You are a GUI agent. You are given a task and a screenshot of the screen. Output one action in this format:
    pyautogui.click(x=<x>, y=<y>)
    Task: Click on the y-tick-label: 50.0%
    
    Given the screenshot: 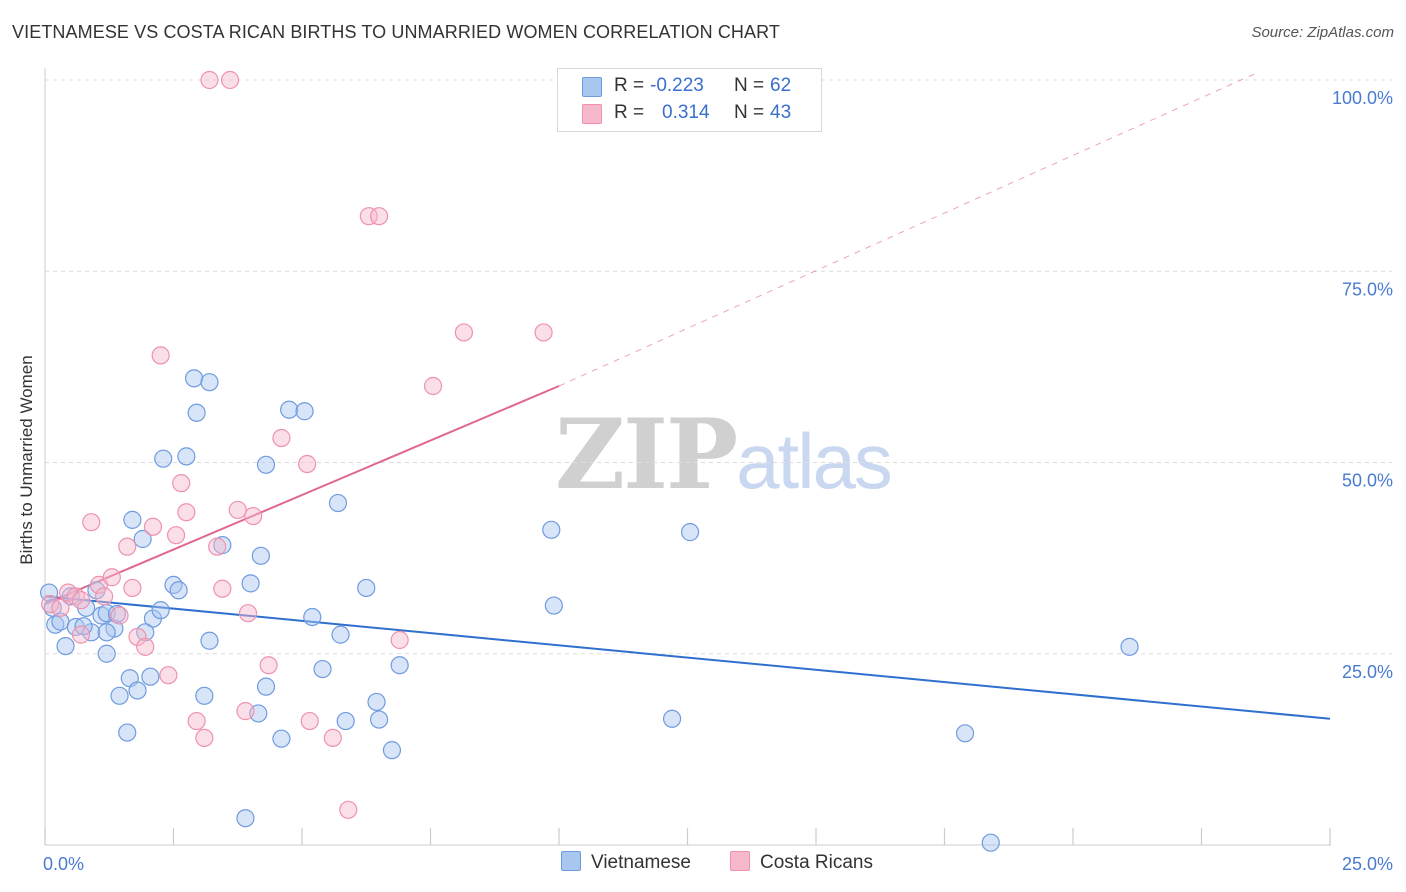 What is the action you would take?
    pyautogui.click(x=1367, y=481)
    